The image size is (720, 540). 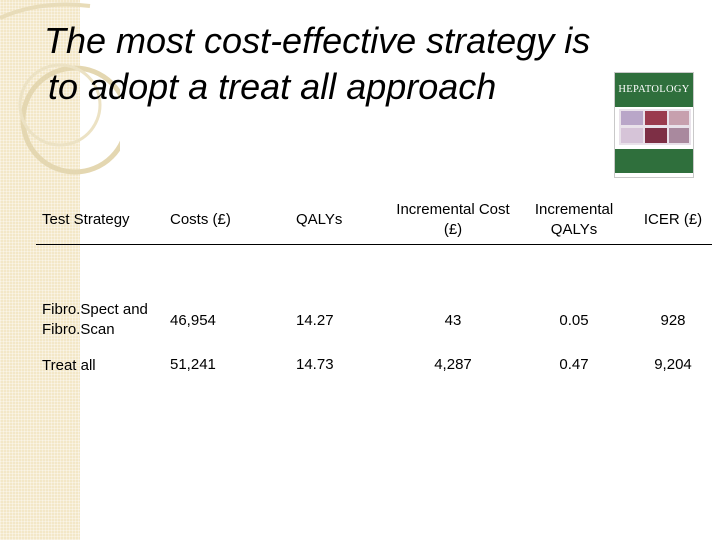 What do you see at coordinates (654, 161) in the screenshot?
I see `journal-cover-band` at bounding box center [654, 161].